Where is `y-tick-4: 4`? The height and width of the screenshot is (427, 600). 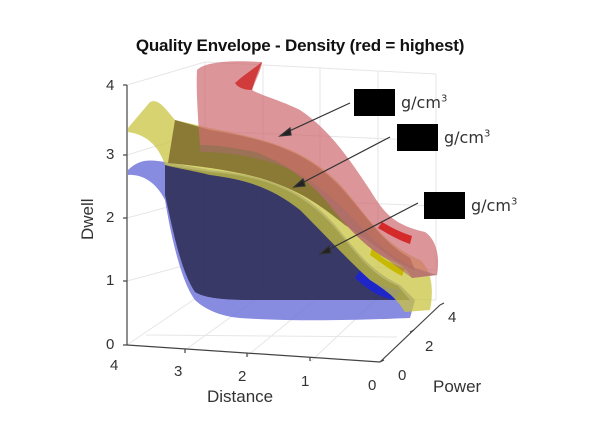 y-tick-4: 4 is located at coordinates (452, 317).